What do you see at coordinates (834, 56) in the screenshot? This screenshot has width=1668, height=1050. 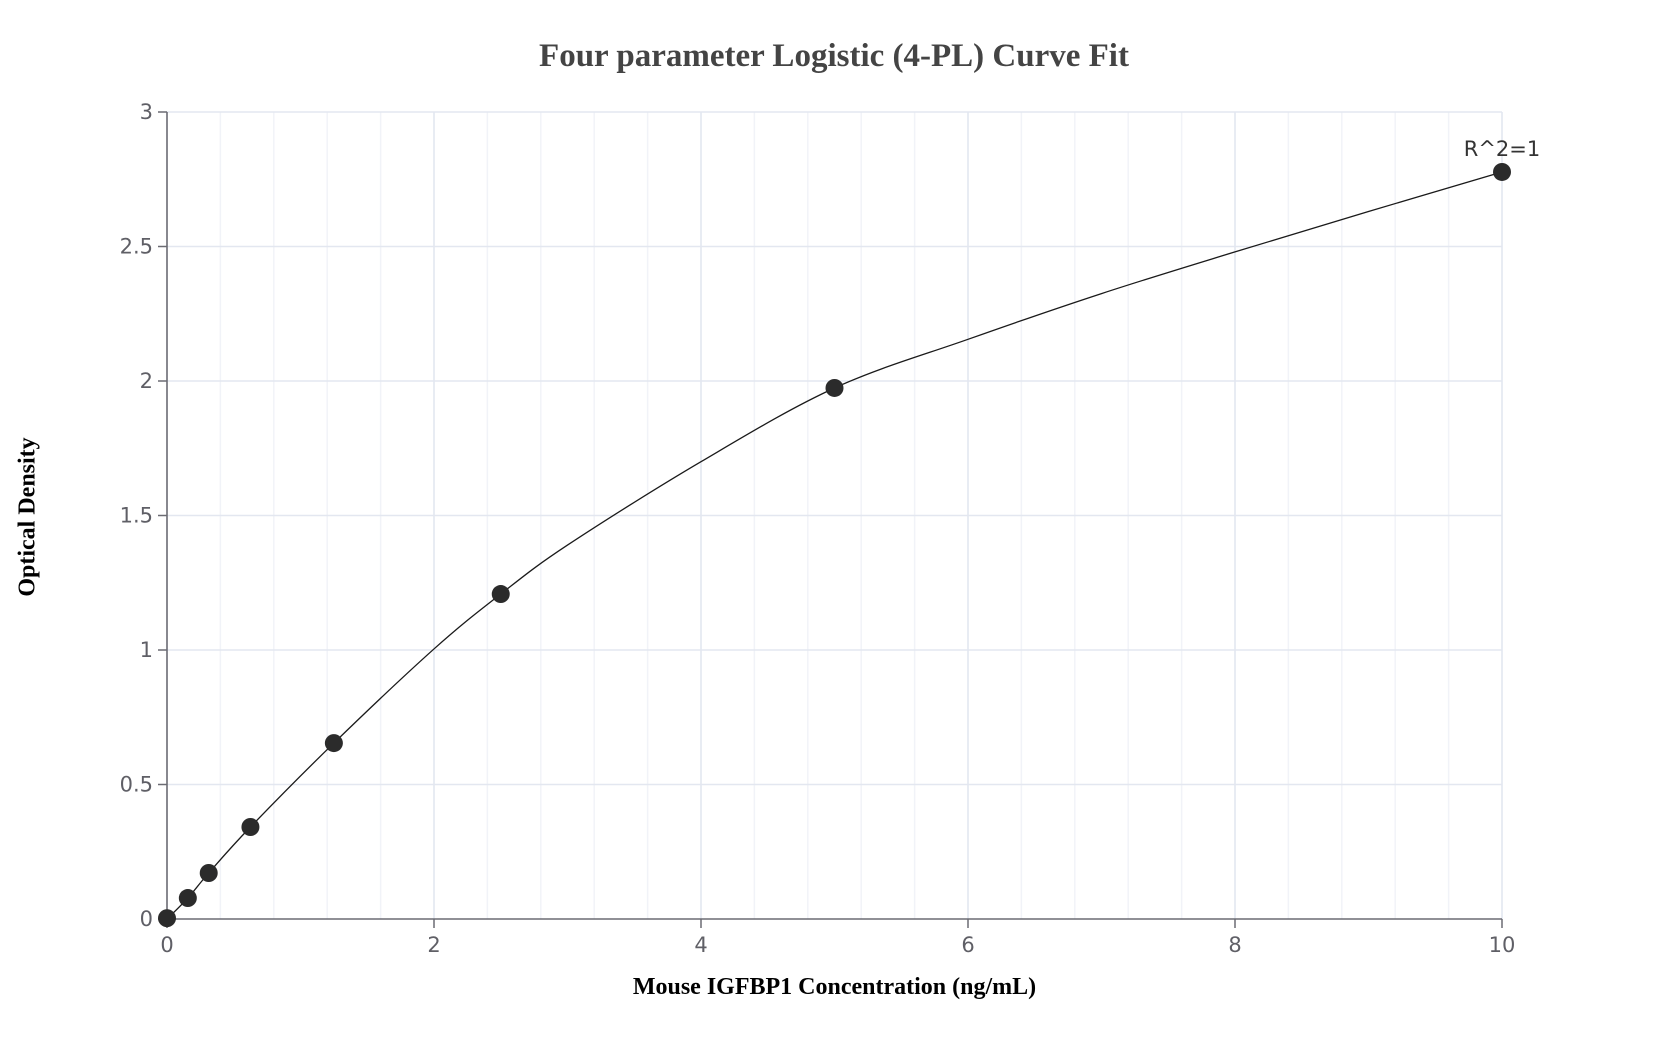 I see `chart-title: Four parameter Logistic (4-PL) Curve Fit` at bounding box center [834, 56].